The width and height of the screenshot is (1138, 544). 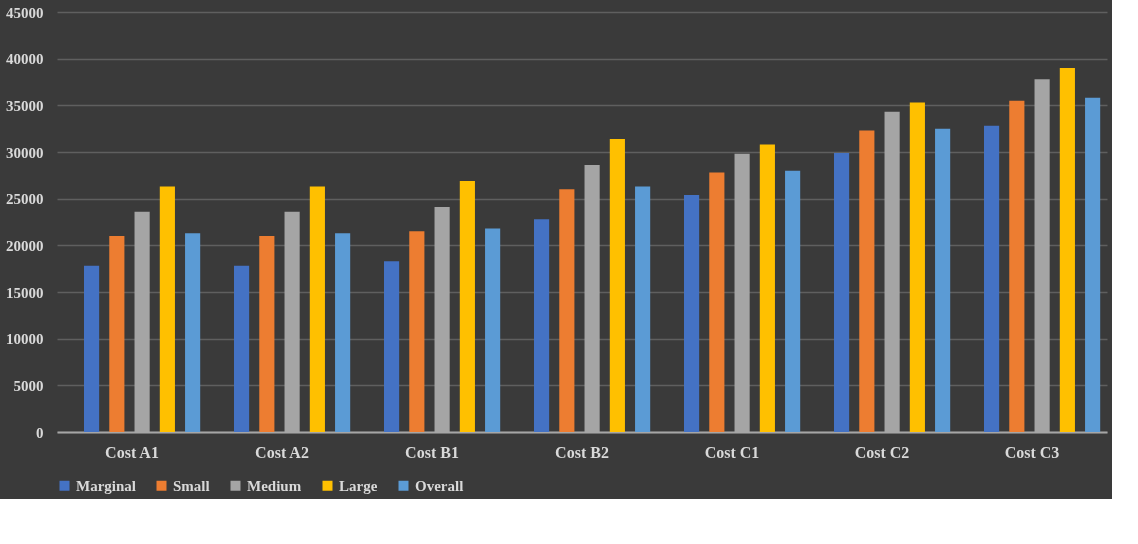 I want to click on x-tick-label: Cost A1, so click(x=132, y=452).